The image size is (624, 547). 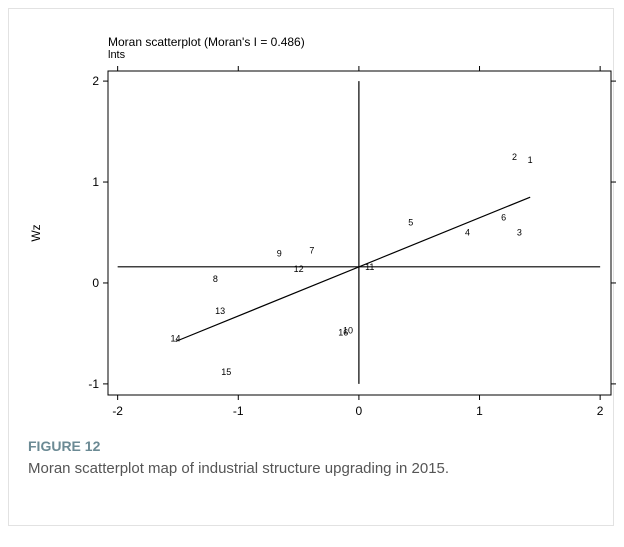 I want to click on x-tick-label: 0, so click(x=359, y=411).